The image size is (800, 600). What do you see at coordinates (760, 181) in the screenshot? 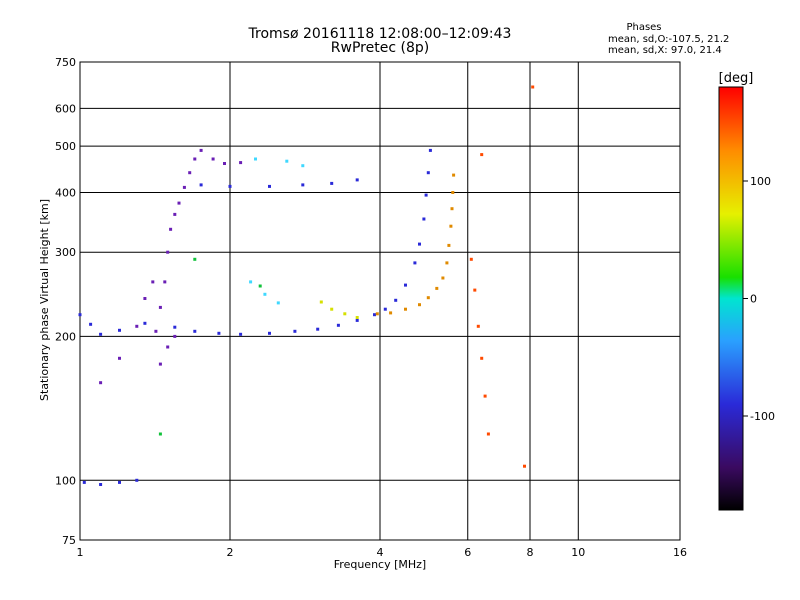
I see `colorbar-tick-label: 100` at bounding box center [760, 181].